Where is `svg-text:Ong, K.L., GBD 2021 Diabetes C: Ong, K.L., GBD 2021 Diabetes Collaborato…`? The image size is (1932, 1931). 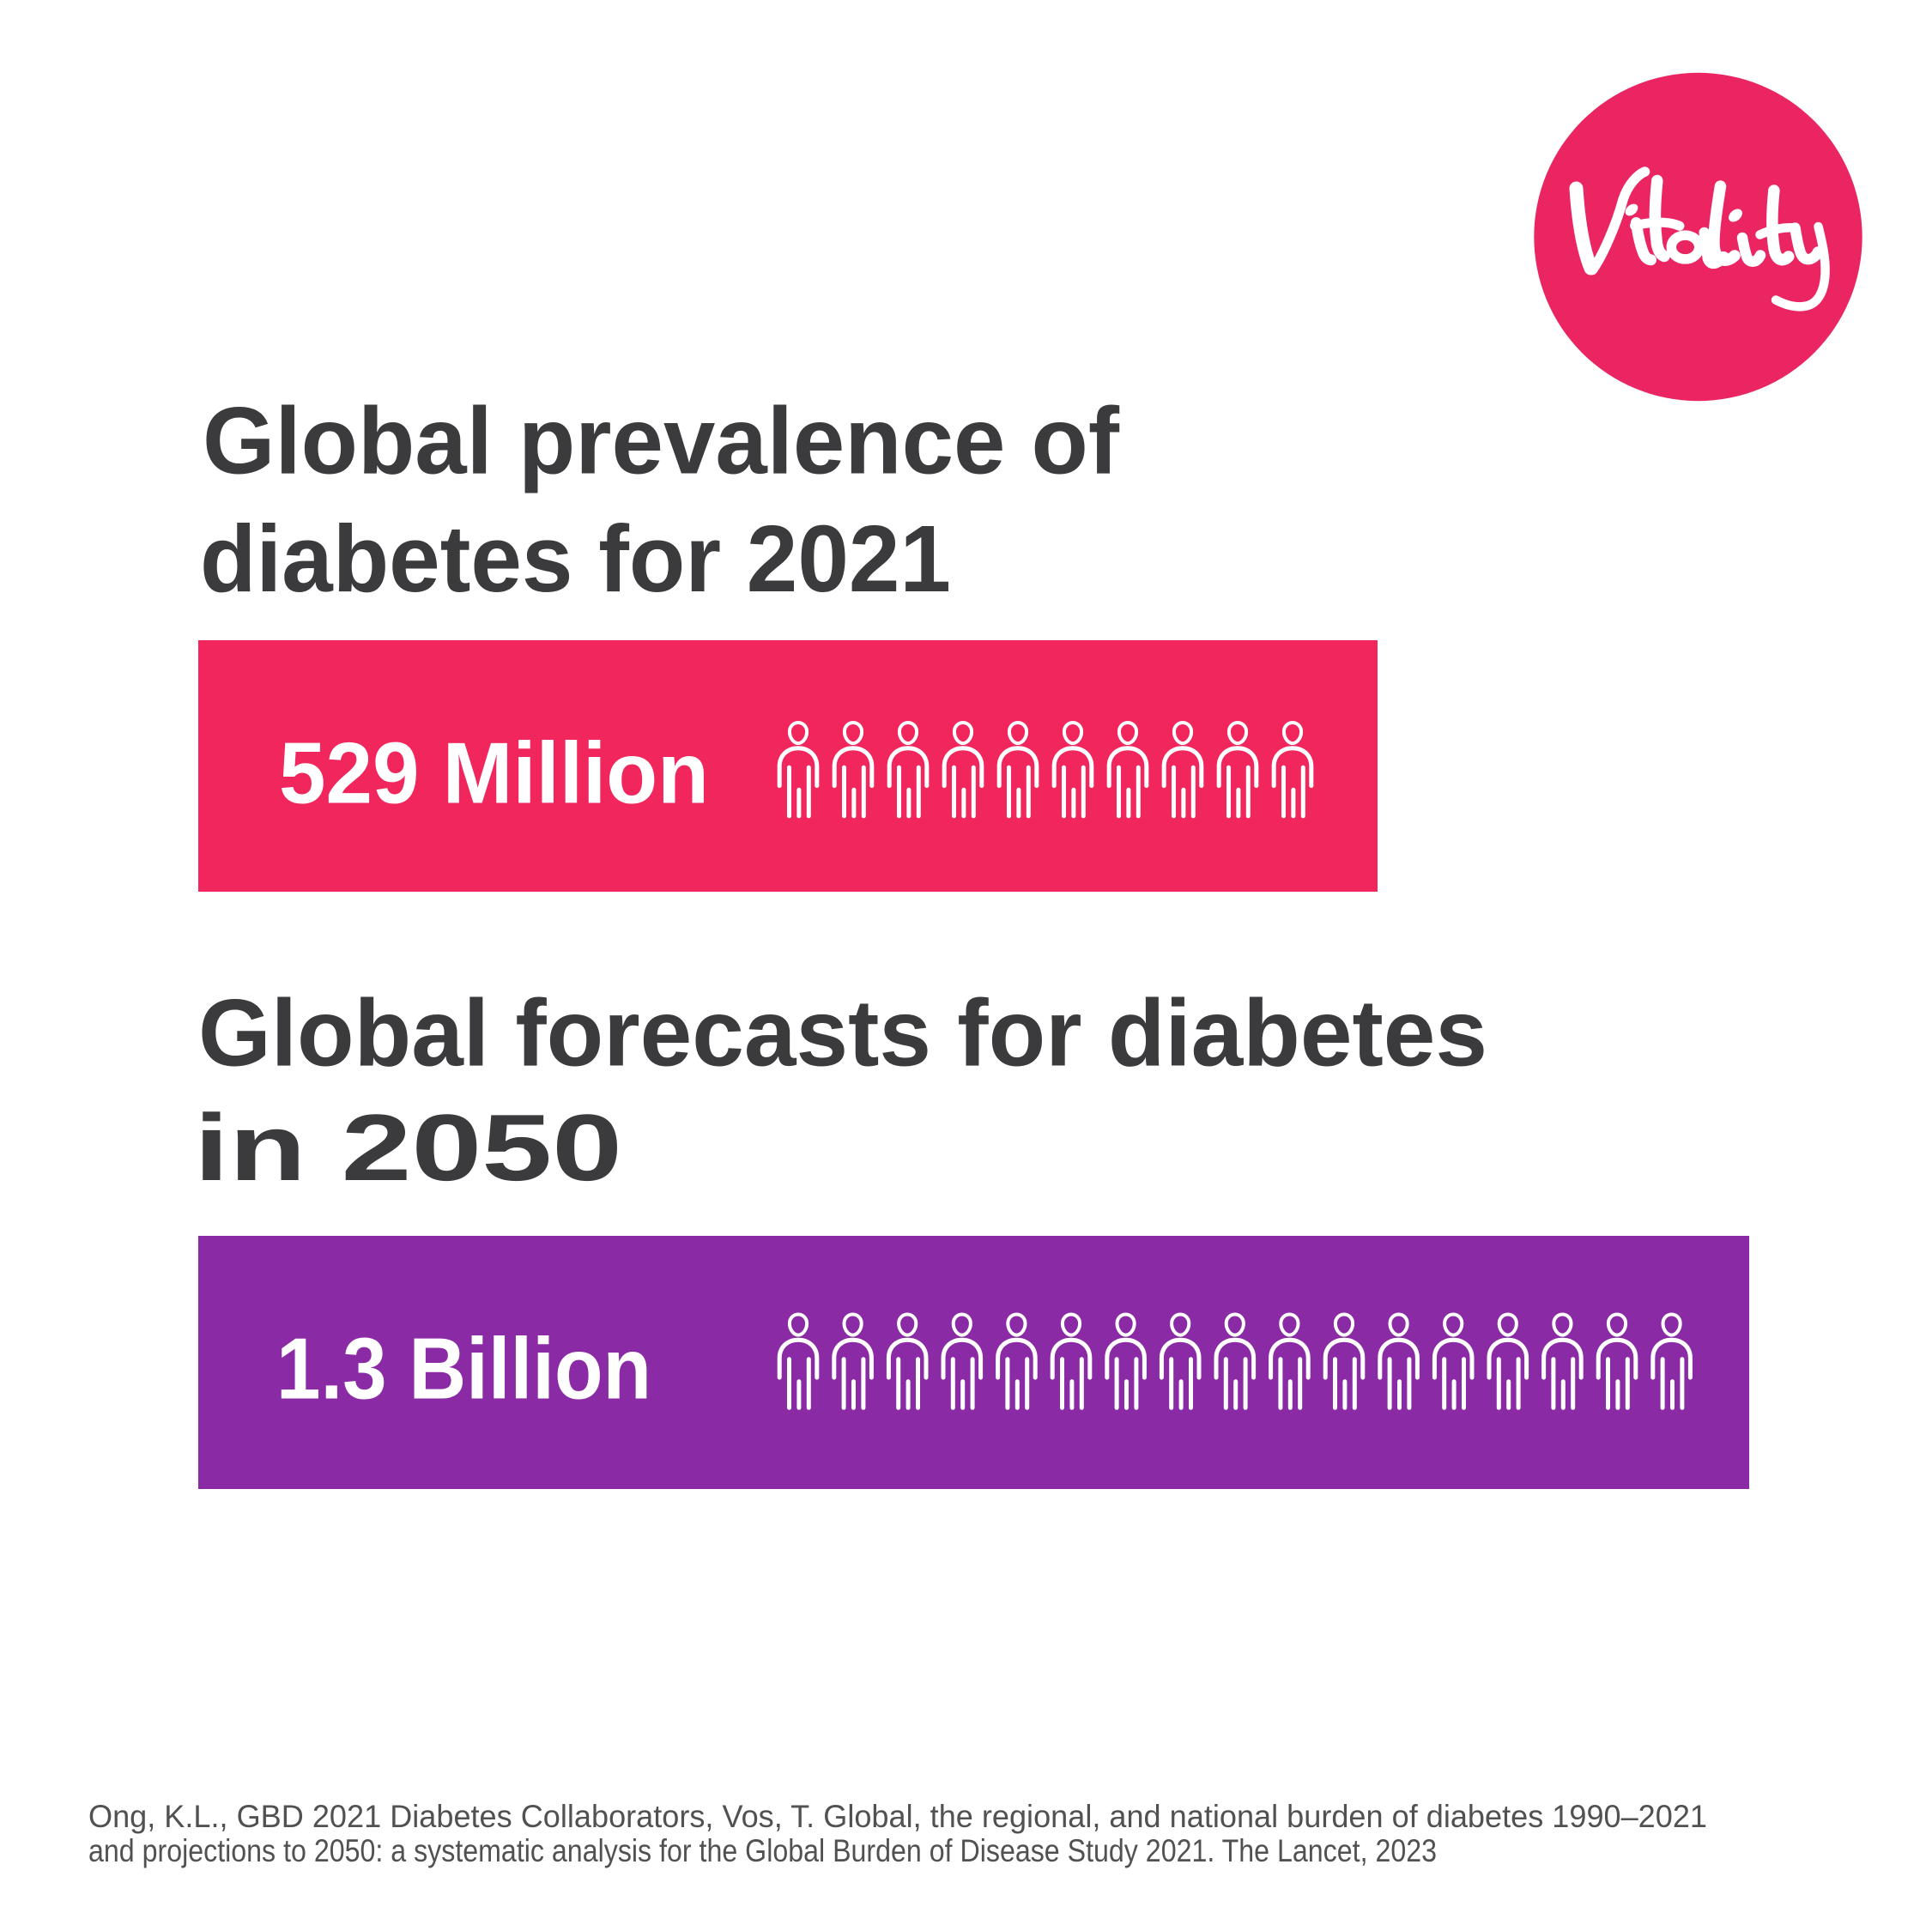
svg-text:Ong, K.L., GBD 2021 Diabetes C: Ong, K.L., GBD 2021 Diabetes Collaborato… is located at coordinates (897, 1816).